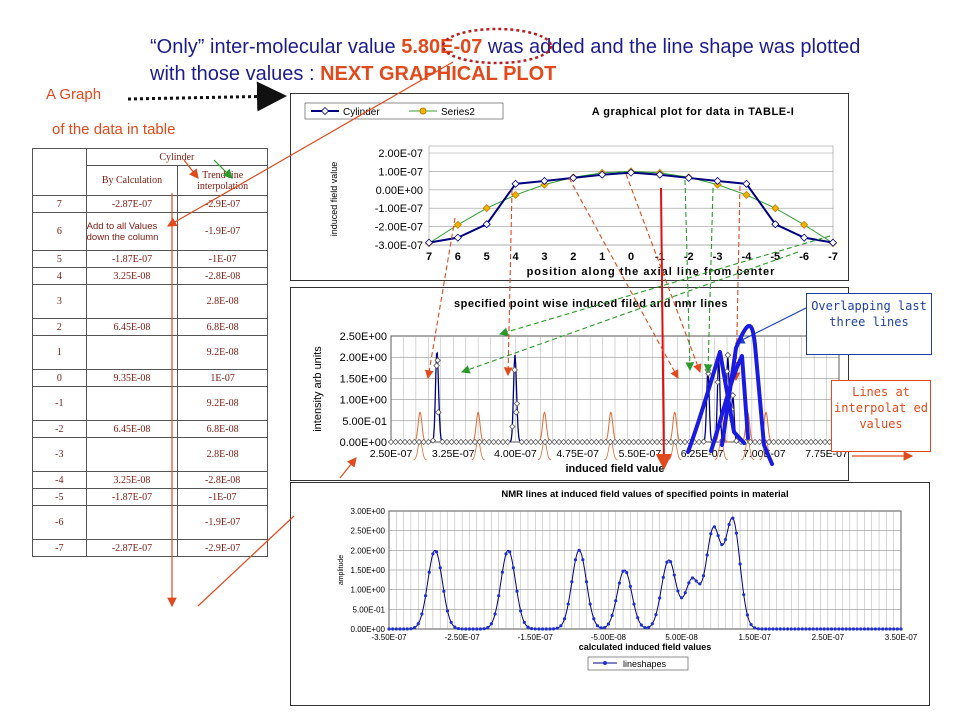  I want to click on chart-1-title: A graphical plot for data in TABLE-I, so click(693, 112).